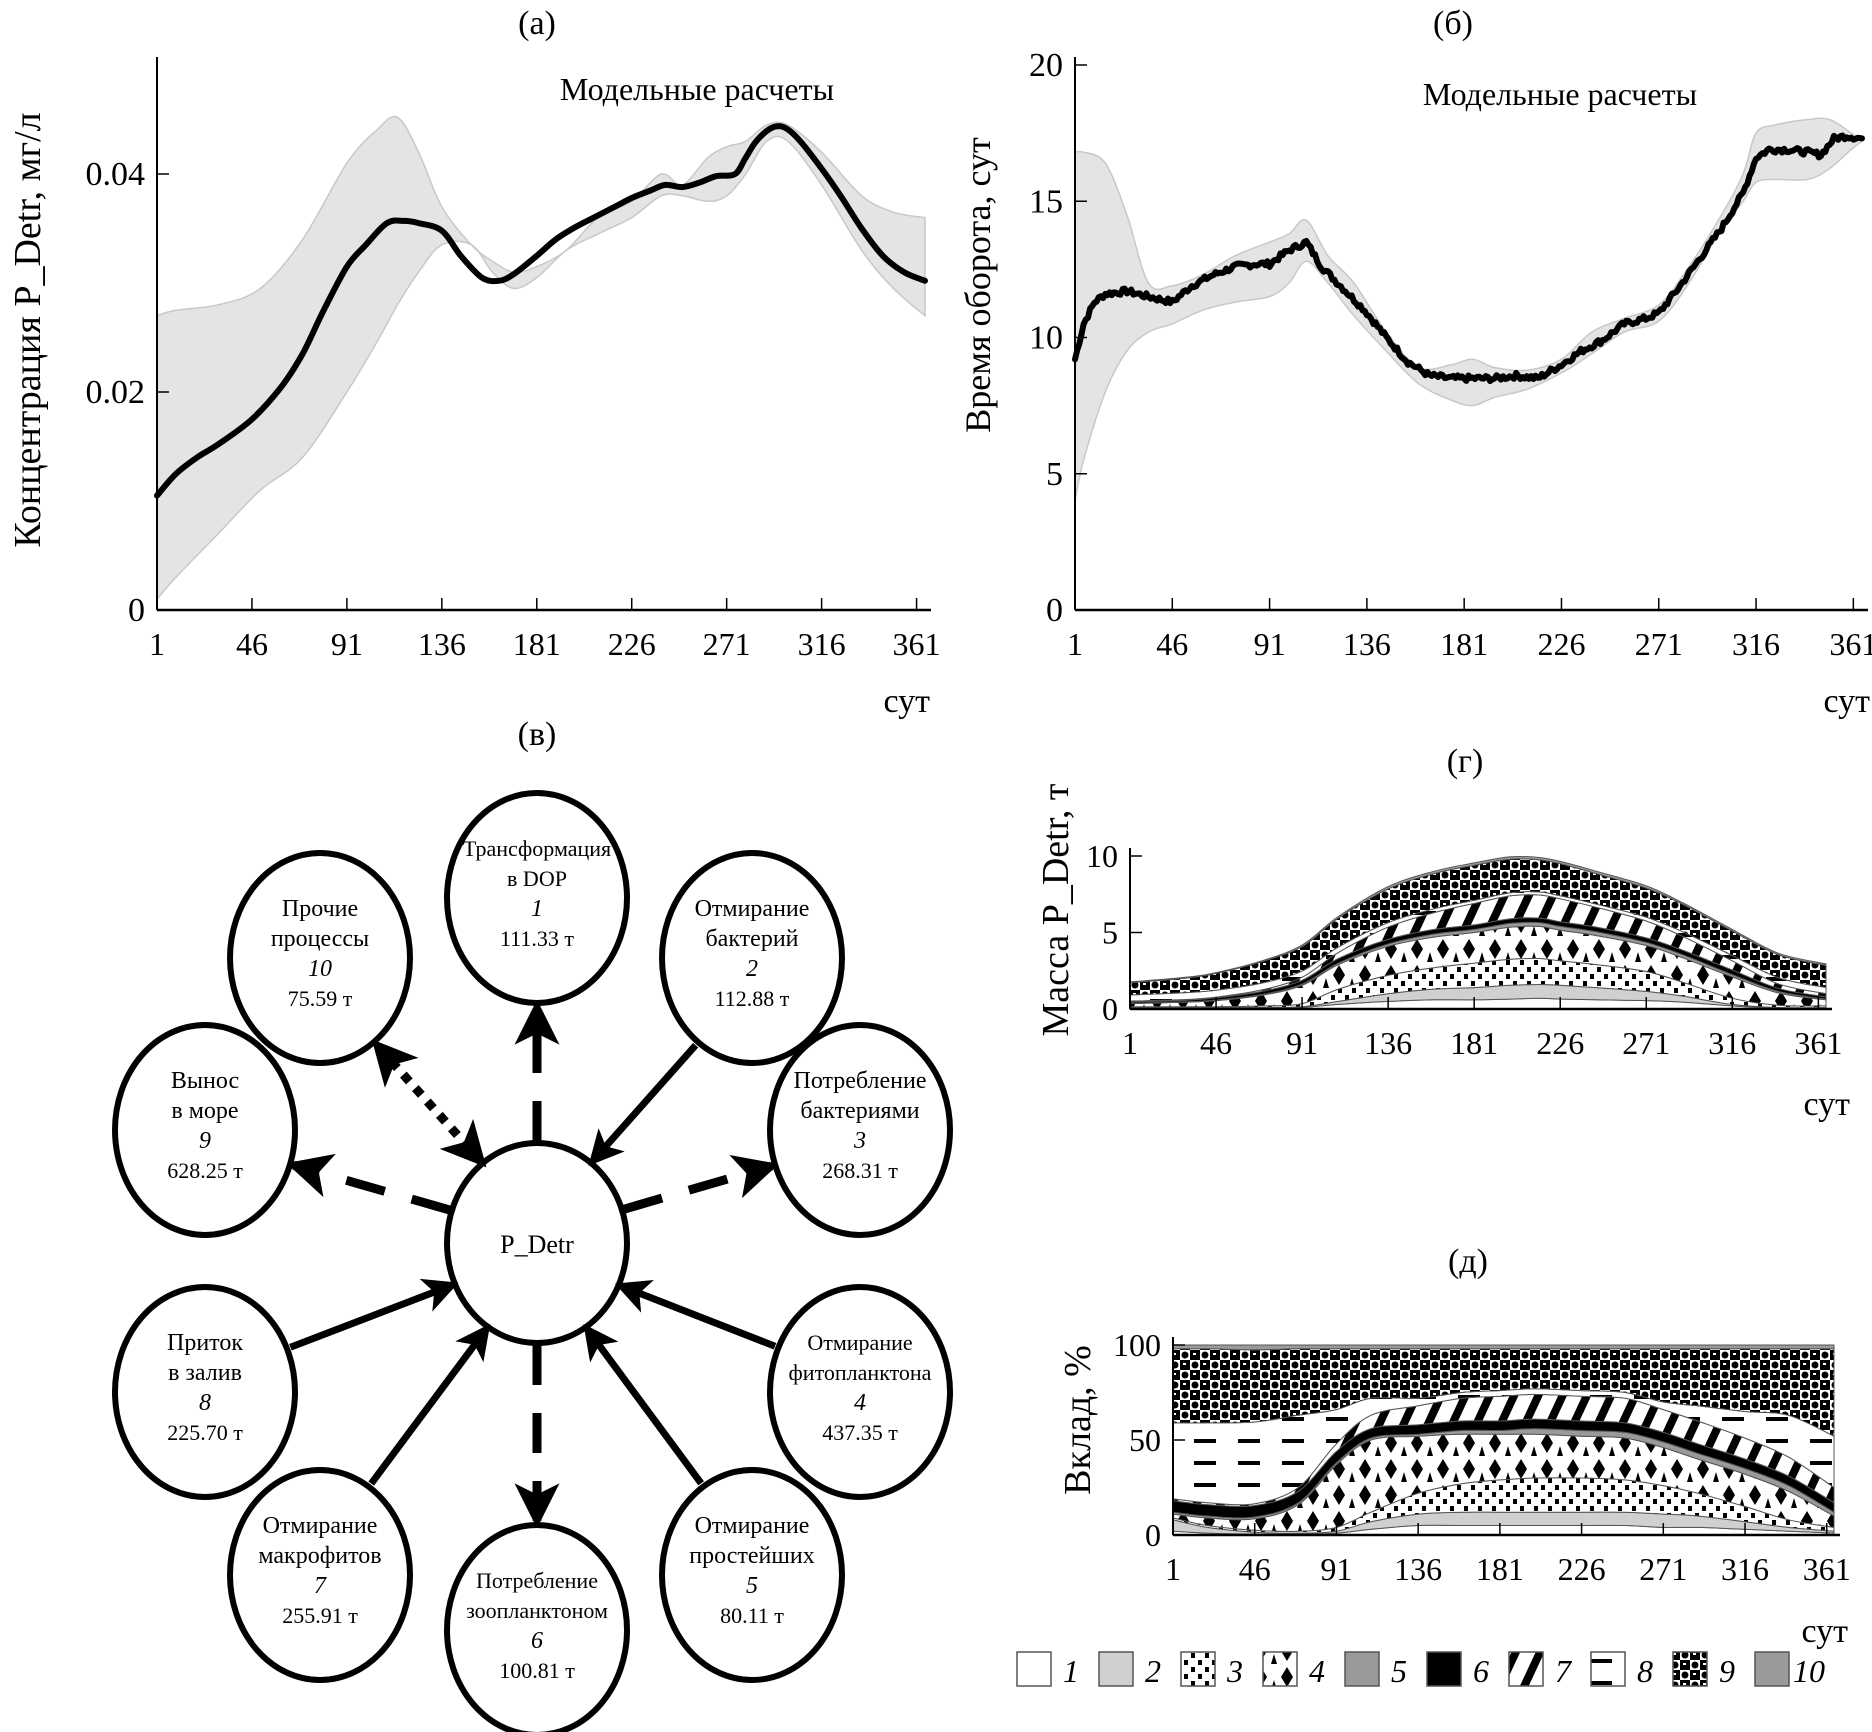 The height and width of the screenshot is (1732, 1872). I want to click on y-axis-label: Масса P_Detr, т, so click(1056, 909).